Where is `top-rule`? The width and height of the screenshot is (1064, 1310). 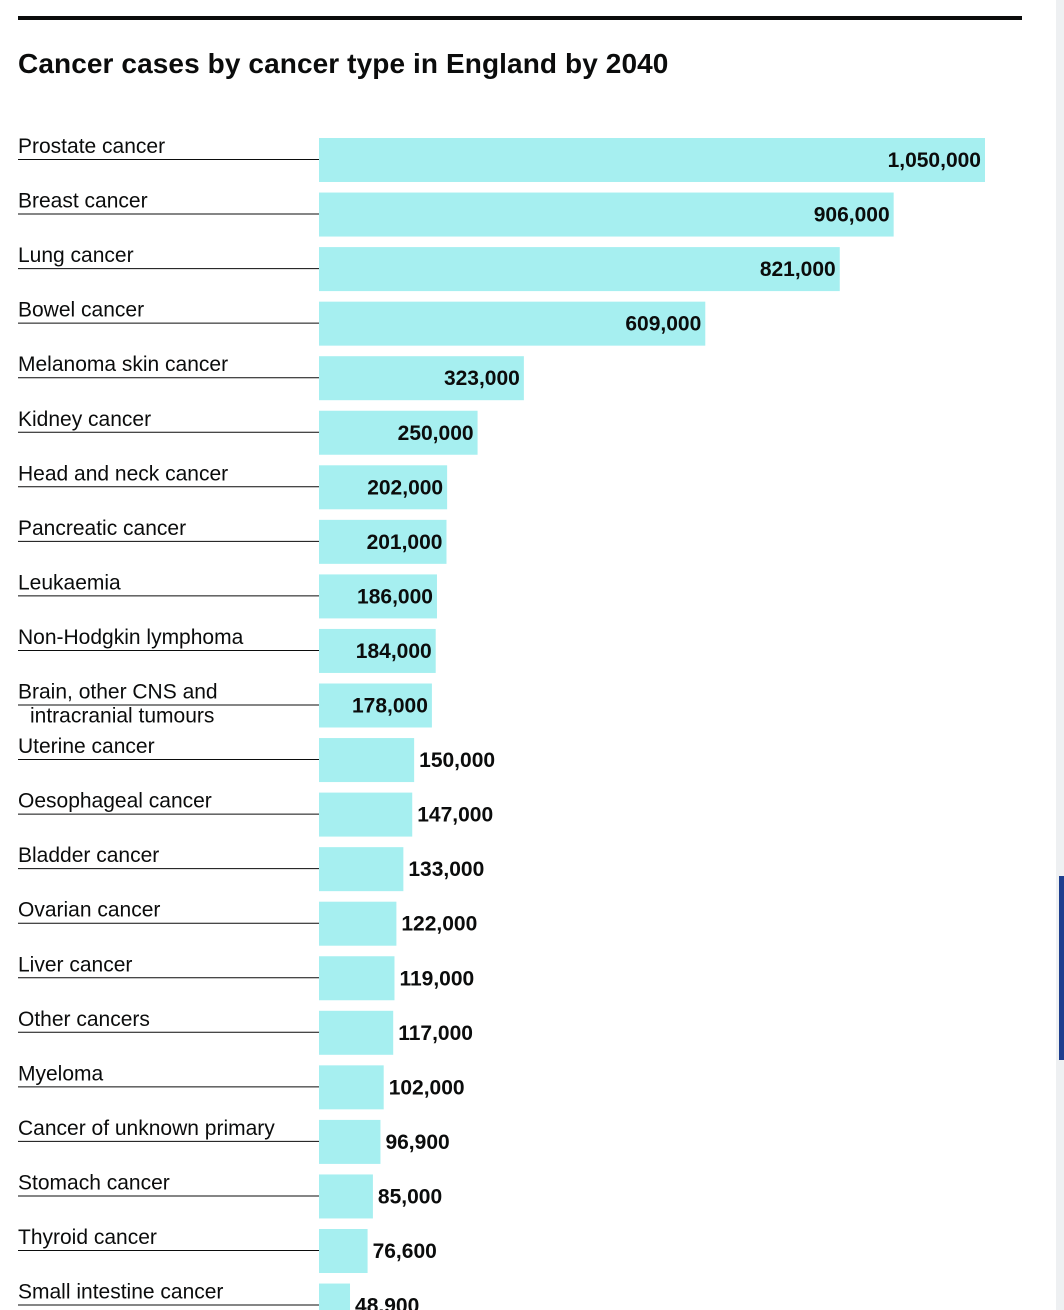 top-rule is located at coordinates (520, 18).